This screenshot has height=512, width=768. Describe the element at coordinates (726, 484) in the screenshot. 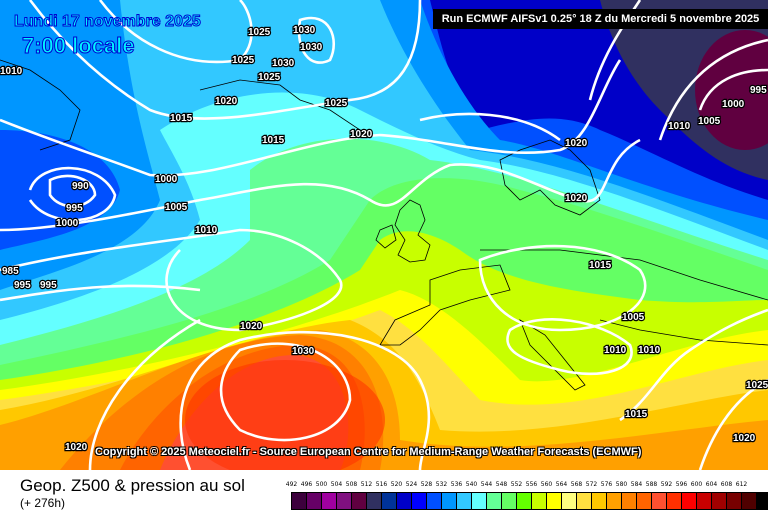

I see `legend-label: 608` at that location.